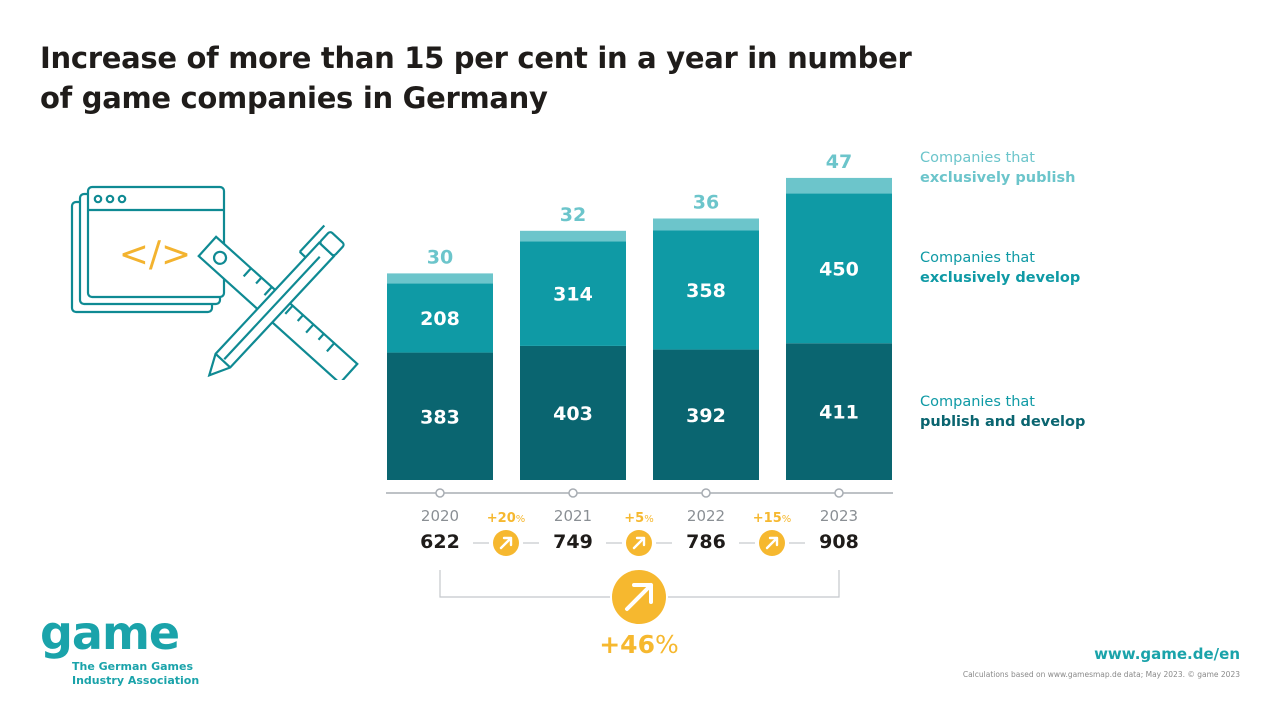  What do you see at coordinates (214, 282) in the screenshot?
I see `code-window-pencil-ruler-icon: </>` at bounding box center [214, 282].